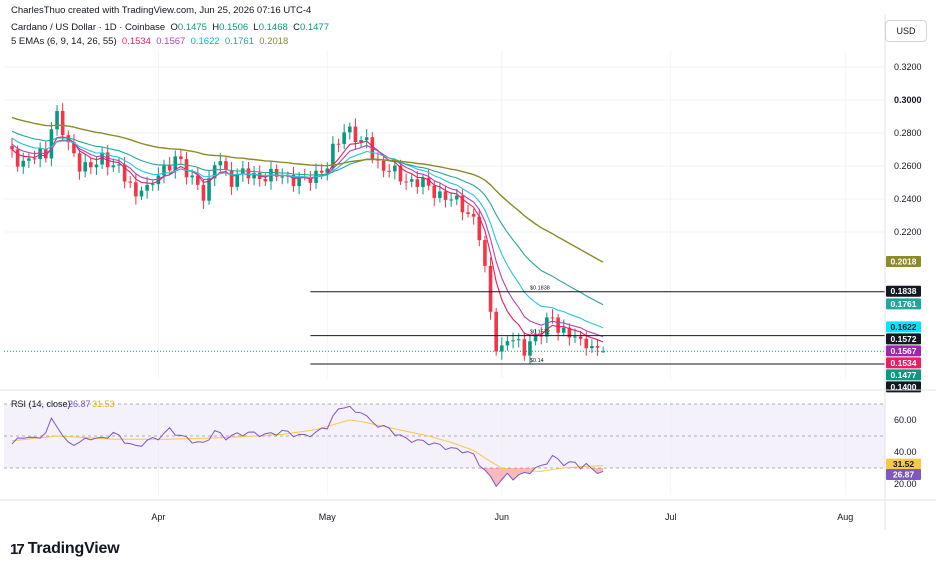 This screenshot has width=936, height=574. What do you see at coordinates (908, 232) in the screenshot?
I see `price-axis-tick-label: 0.2200` at bounding box center [908, 232].